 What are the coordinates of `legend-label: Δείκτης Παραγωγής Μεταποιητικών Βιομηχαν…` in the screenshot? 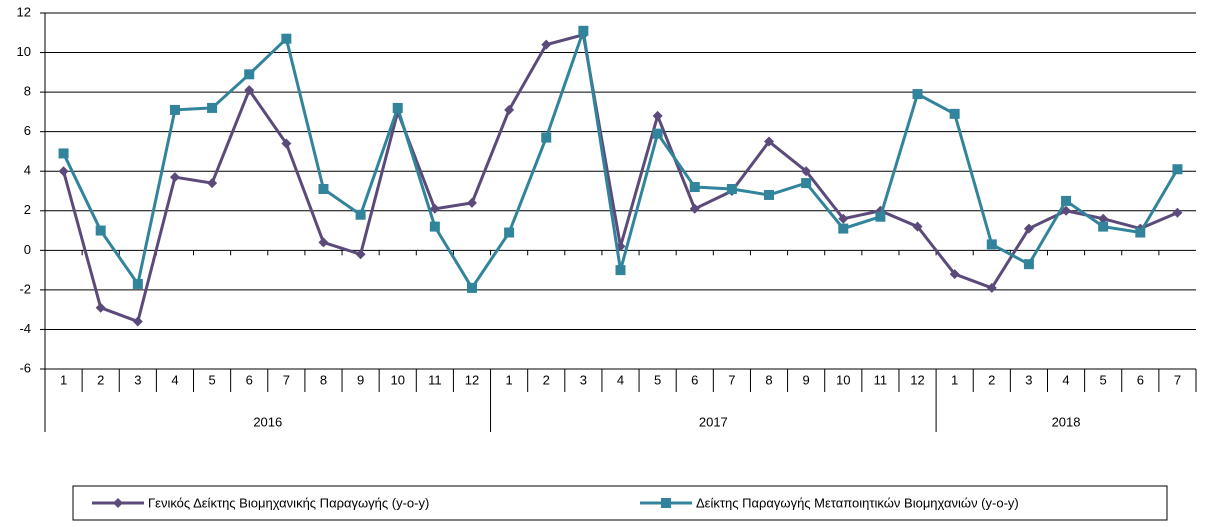 It's located at (857, 502).